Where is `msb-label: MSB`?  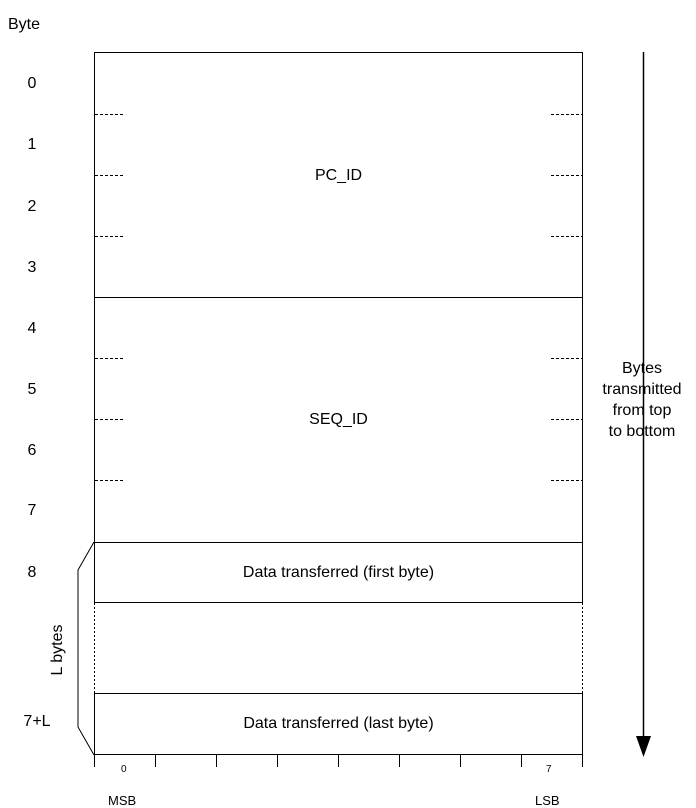 msb-label: MSB is located at coordinates (122, 800).